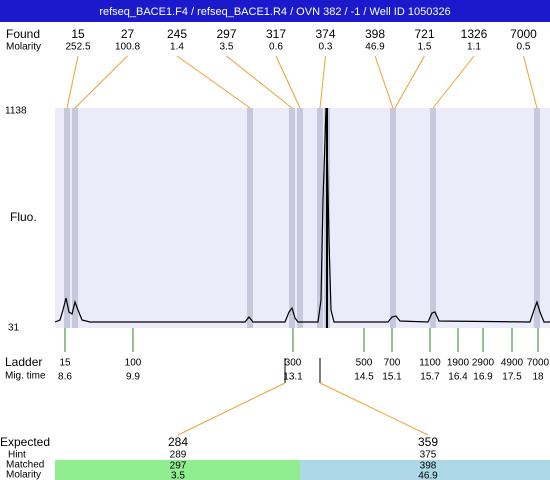 The width and height of the screenshot is (550, 480). I want to click on found-size: 721, so click(424, 34).